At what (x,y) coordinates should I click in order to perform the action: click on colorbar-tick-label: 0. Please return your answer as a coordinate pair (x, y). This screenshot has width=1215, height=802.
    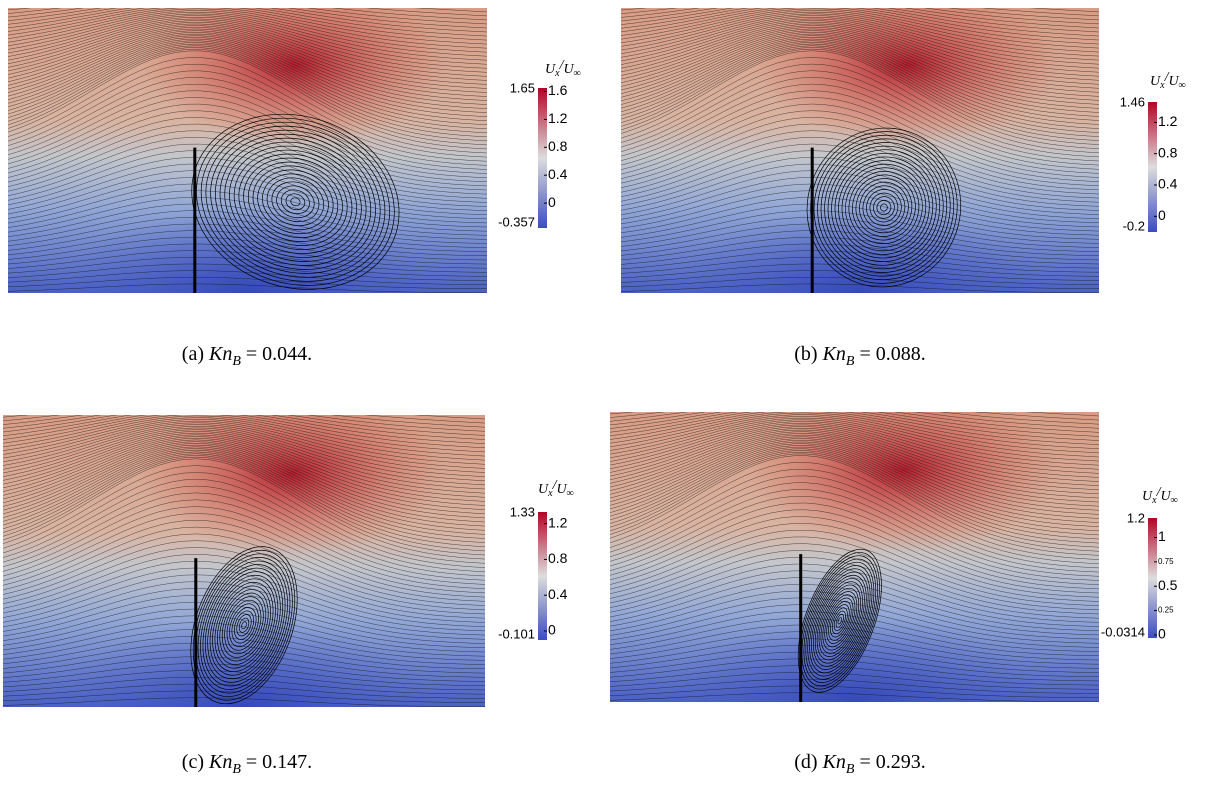
    Looking at the image, I should click on (552, 202).